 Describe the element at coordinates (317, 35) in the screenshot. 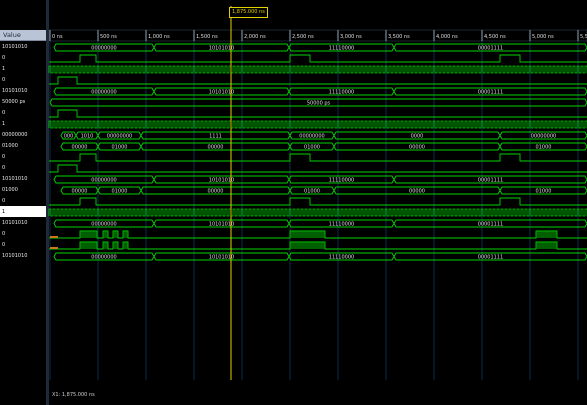

I see `timeline-header` at that location.